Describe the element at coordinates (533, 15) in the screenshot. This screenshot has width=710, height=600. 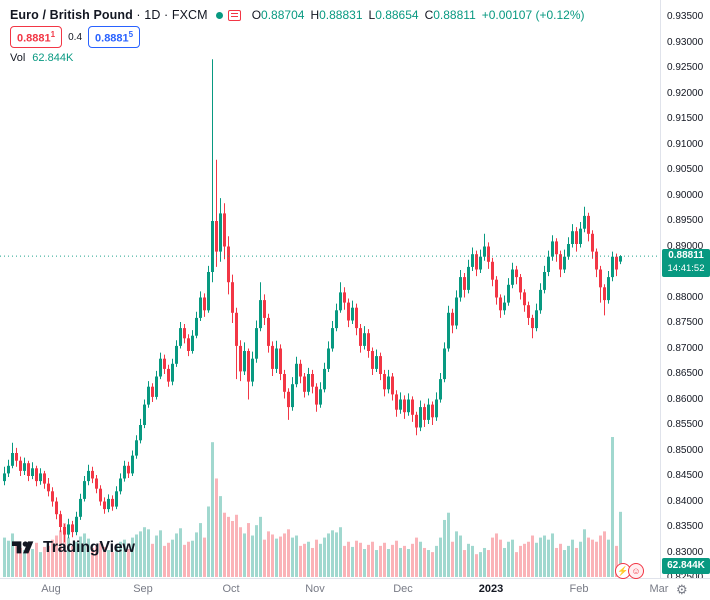
I see `change-value: +0.00107 (+0.12%)` at that location.